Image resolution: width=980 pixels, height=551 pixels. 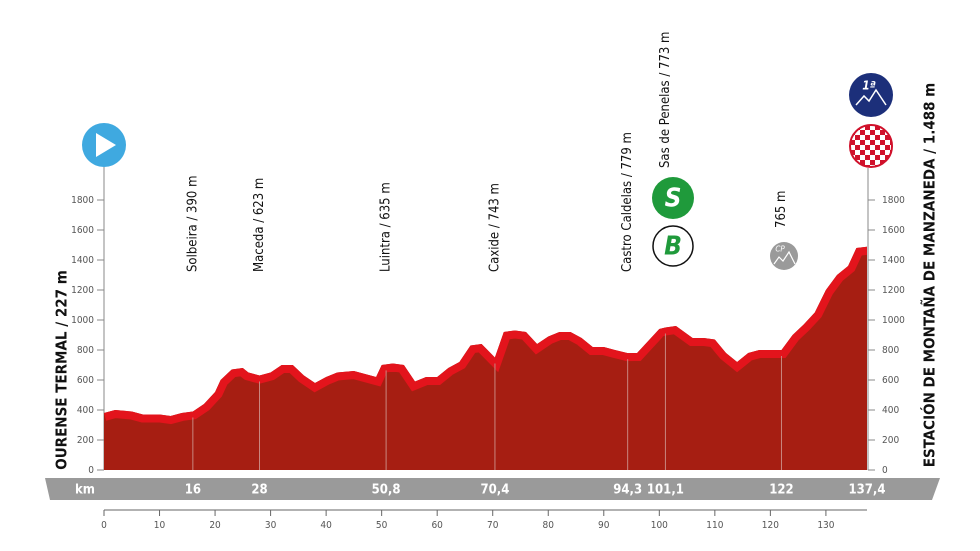 I want to click on bonus-label: B, so click(x=673, y=247).